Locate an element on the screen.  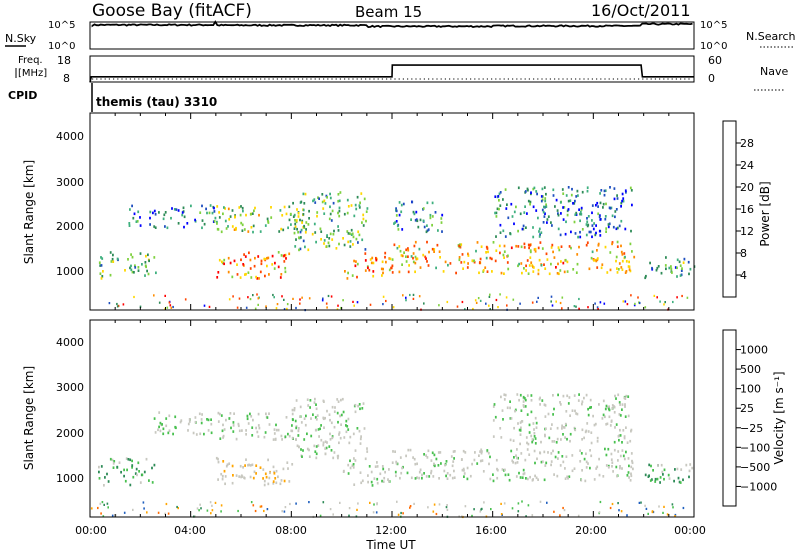
colorbar-tick-label: 4 is located at coordinates (743, 275).